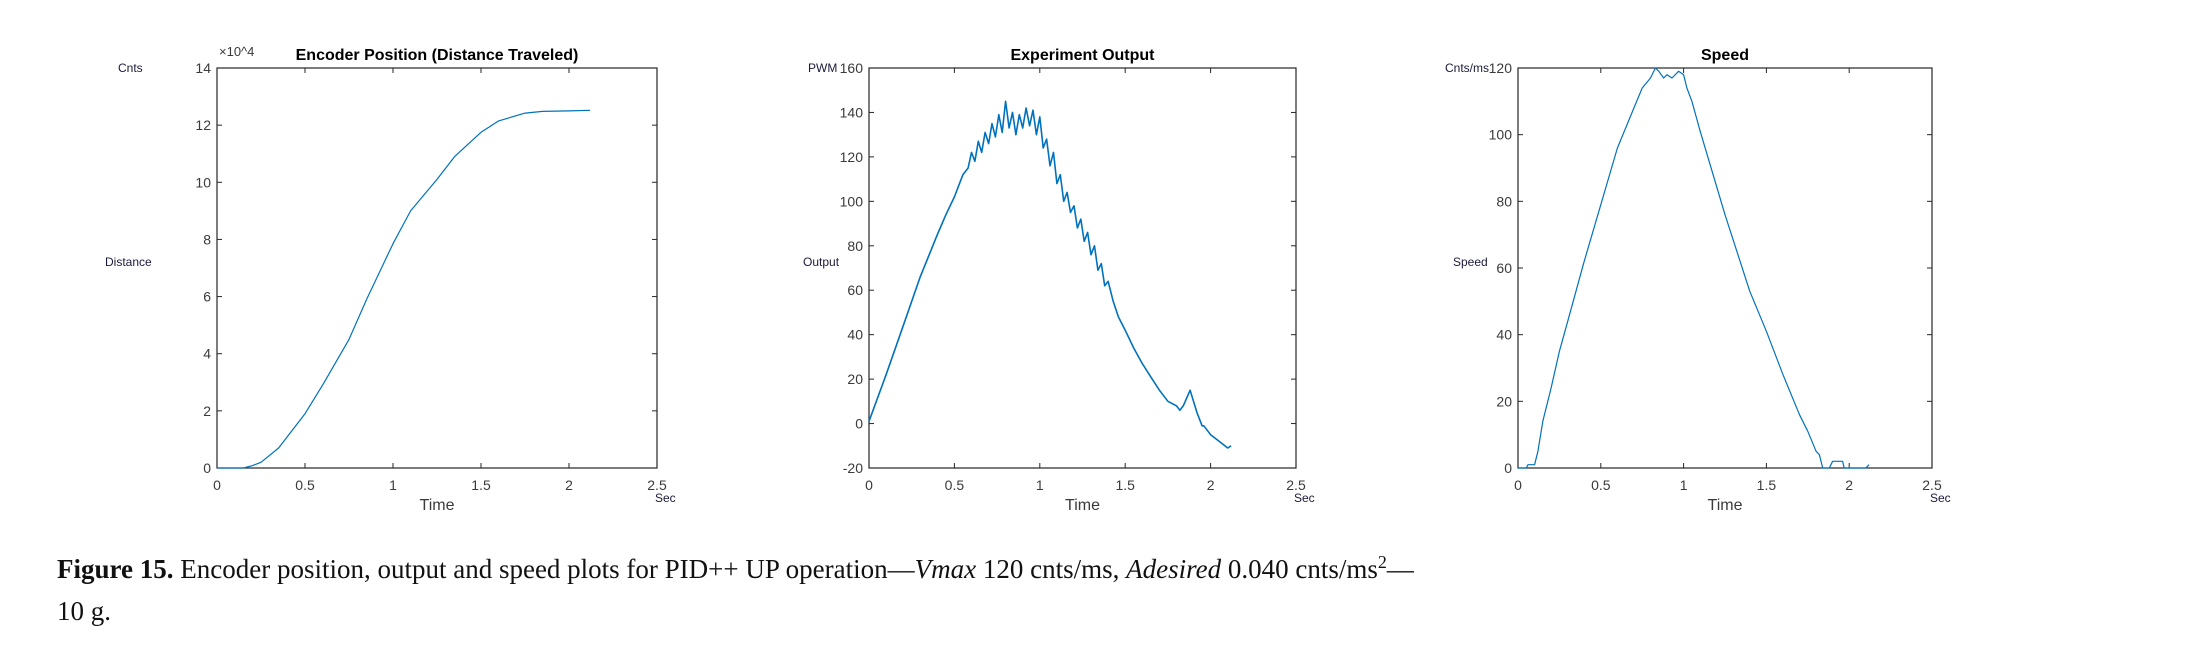 This screenshot has width=2212, height=665. What do you see at coordinates (437, 55) in the screenshot?
I see `chart-title: Encoder Position (Distance Traveled)` at bounding box center [437, 55].